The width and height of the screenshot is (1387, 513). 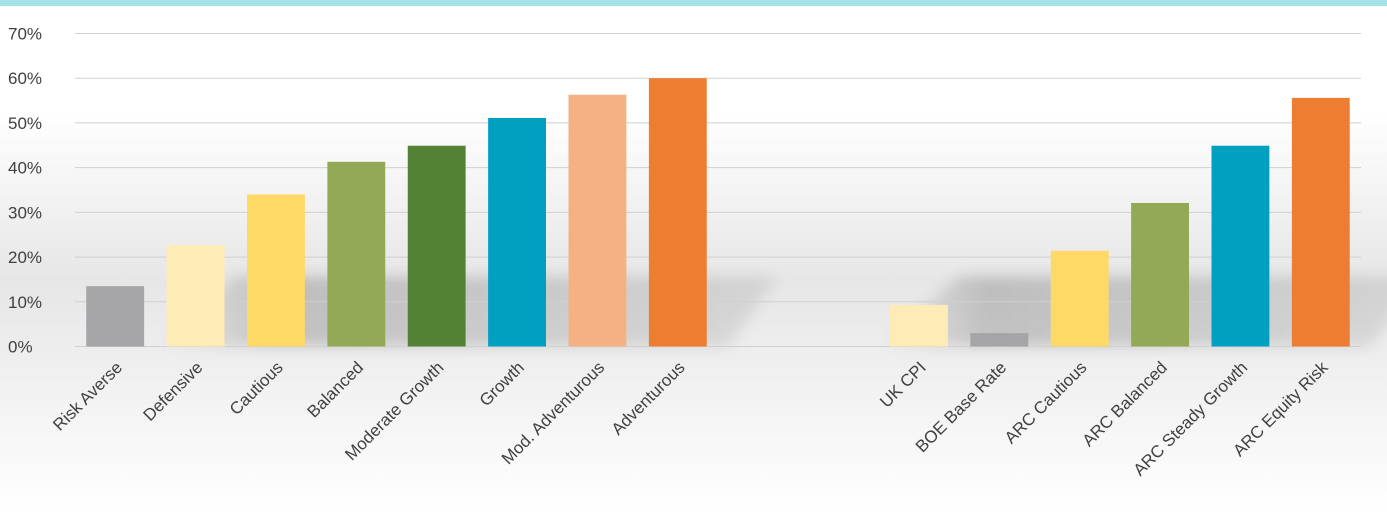 What do you see at coordinates (693, 3) in the screenshot?
I see `top-accent-band` at bounding box center [693, 3].